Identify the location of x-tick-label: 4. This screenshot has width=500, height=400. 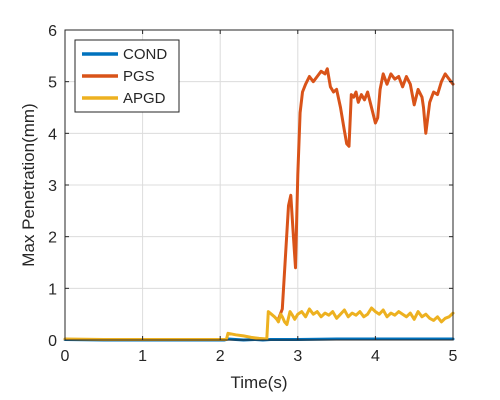
(375, 356).